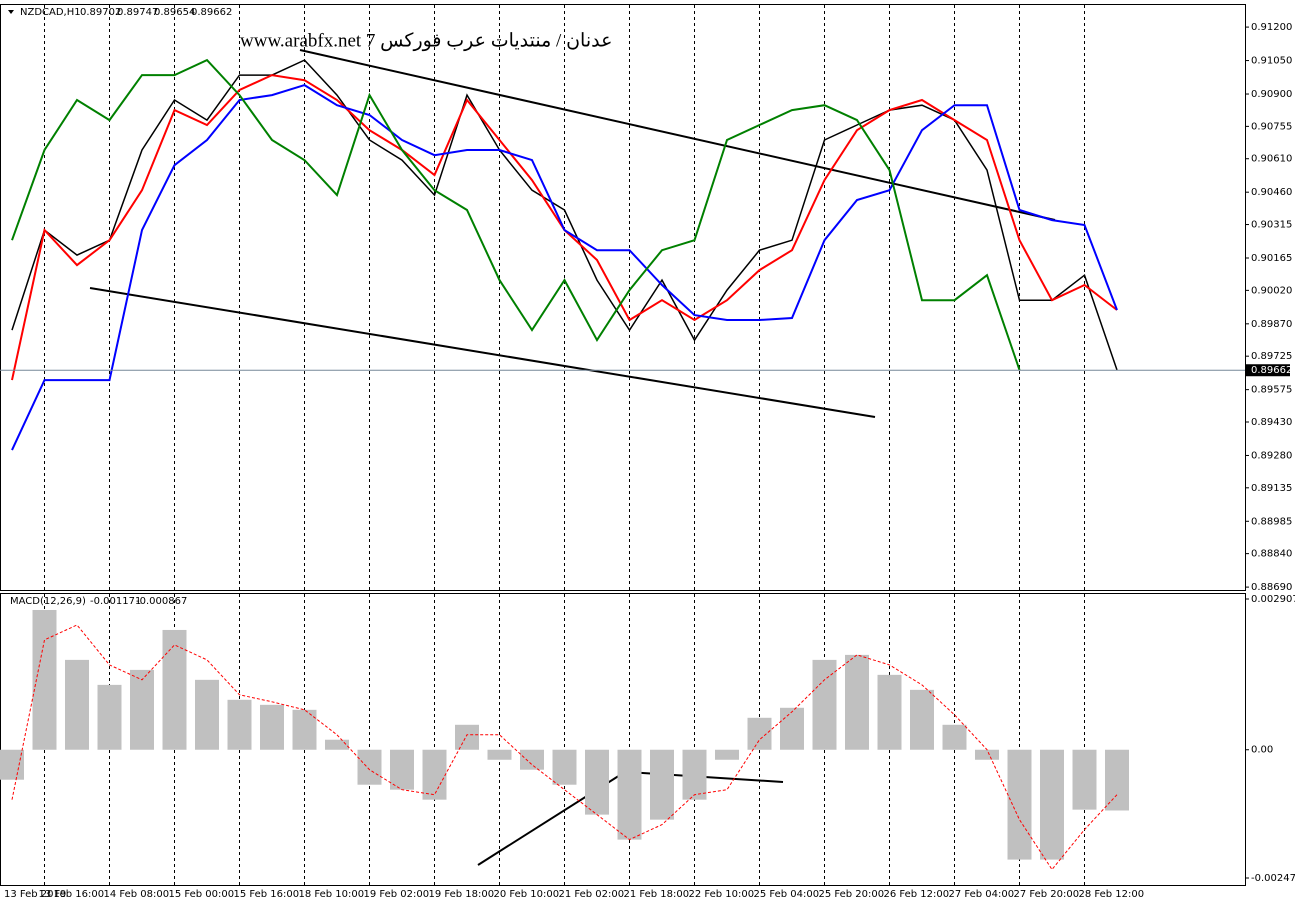 Image resolution: width=1295 pixels, height=907 pixels. What do you see at coordinates (1271, 290) in the screenshot?
I see `y-tick-label: 0.90020` at bounding box center [1271, 290].